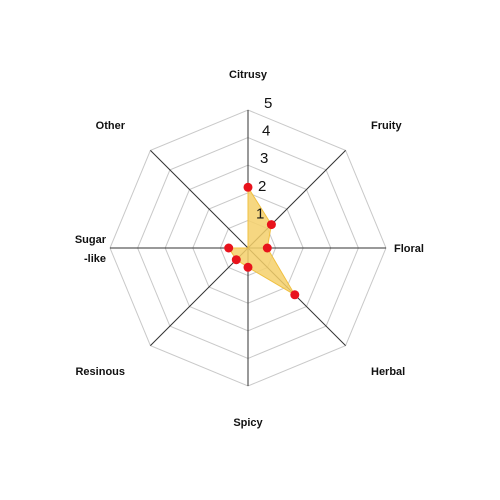  Describe the element at coordinates (91, 249) in the screenshot. I see `axis-label-6: Sugar -like` at that location.